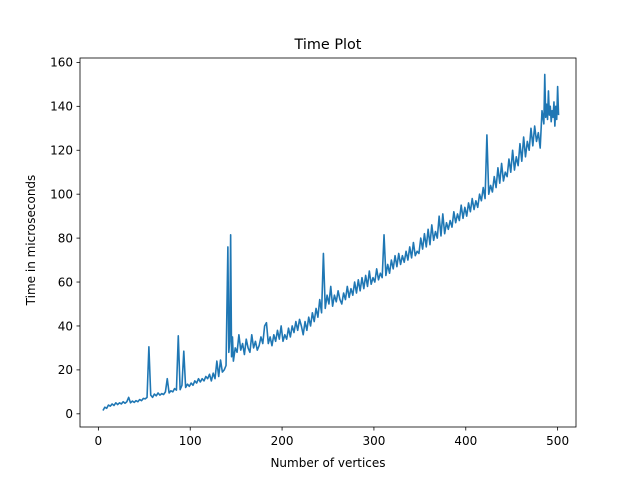 The image size is (640, 480). Describe the element at coordinates (282, 441) in the screenshot. I see `x-tick-label: 200` at that location.